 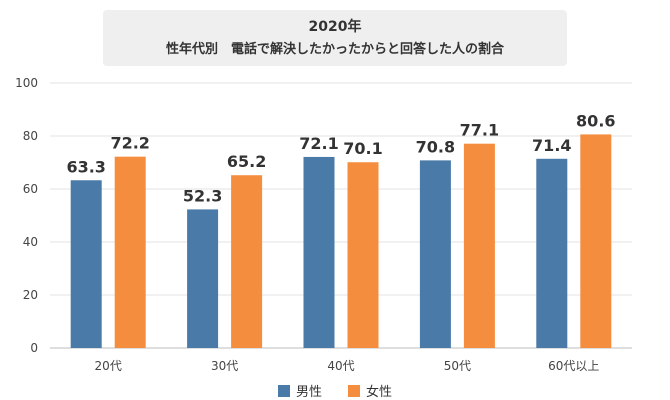 I want to click on y-tick-label: 0, so click(x=34, y=348).